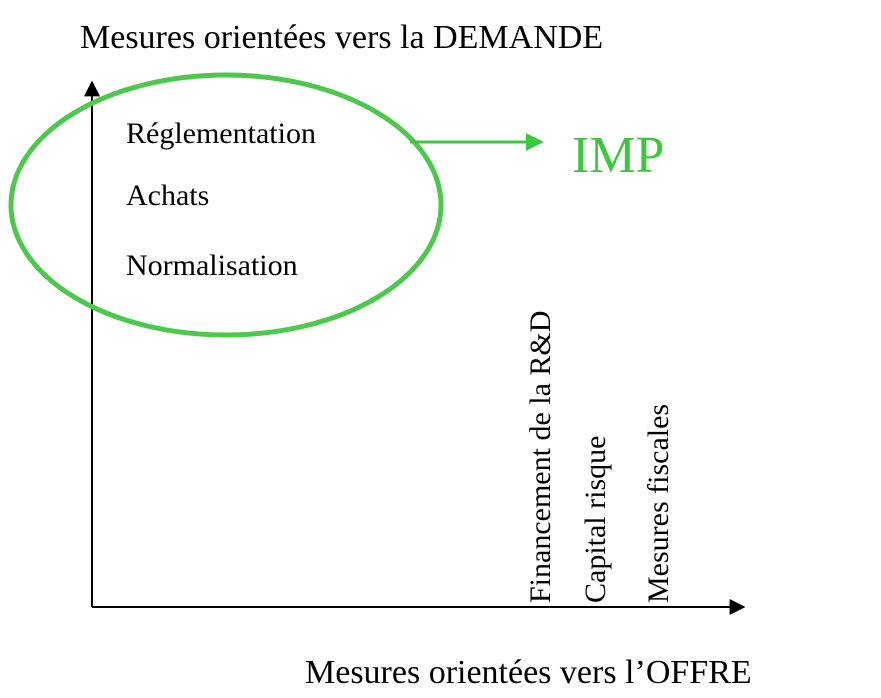  What do you see at coordinates (221, 133) in the screenshot?
I see `demand-item: Réglementation` at bounding box center [221, 133].